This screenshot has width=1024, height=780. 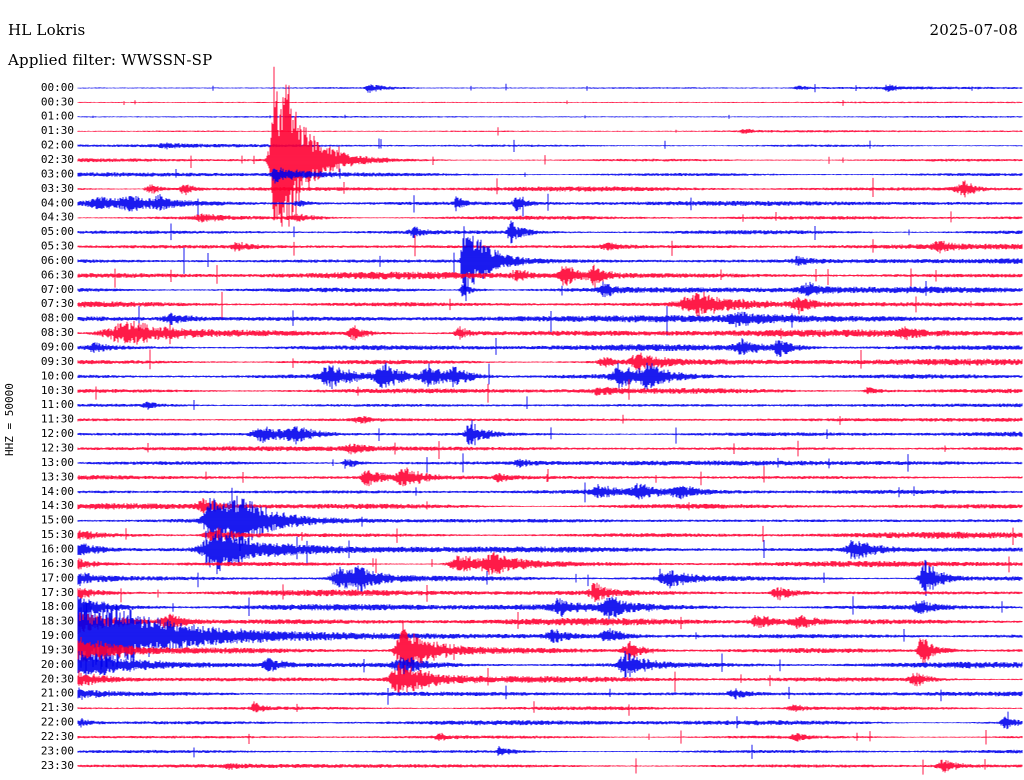 What do you see at coordinates (9, 419) in the screenshot?
I see `channel-scale-label: HHZ = 50000` at bounding box center [9, 419].